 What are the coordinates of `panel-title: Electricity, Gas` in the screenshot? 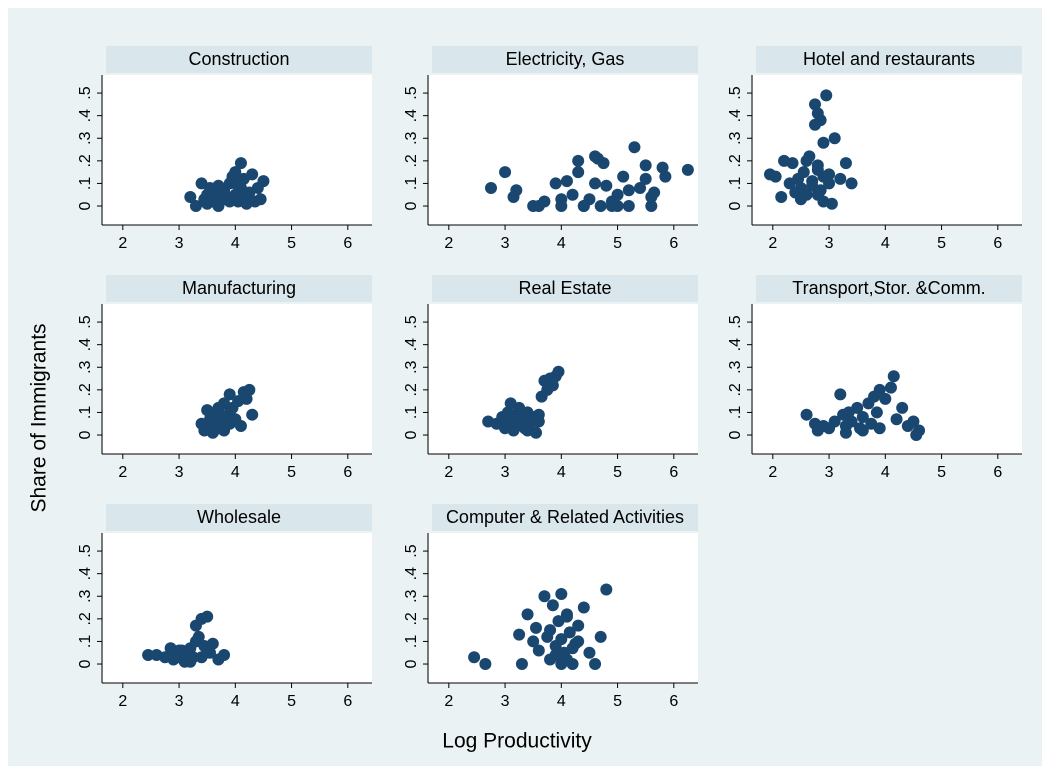 It's located at (565, 59).